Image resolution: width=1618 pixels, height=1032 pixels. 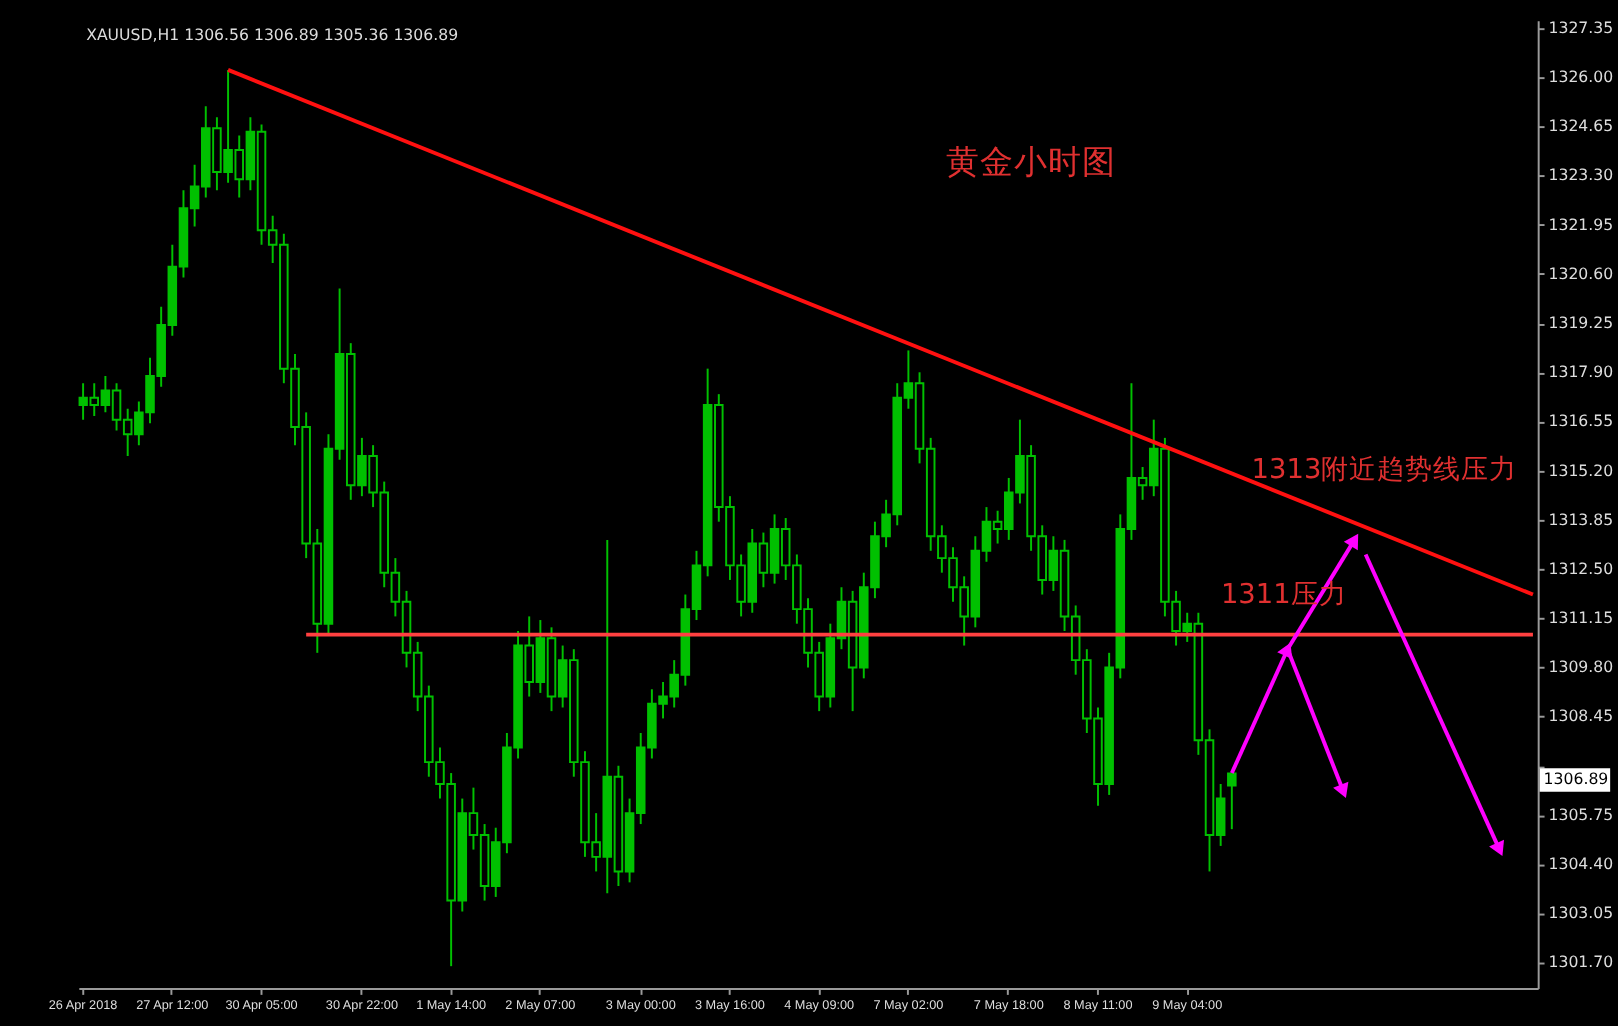 What do you see at coordinates (1581, 175) in the screenshot?
I see `y-tick-label: 1323.30` at bounding box center [1581, 175].